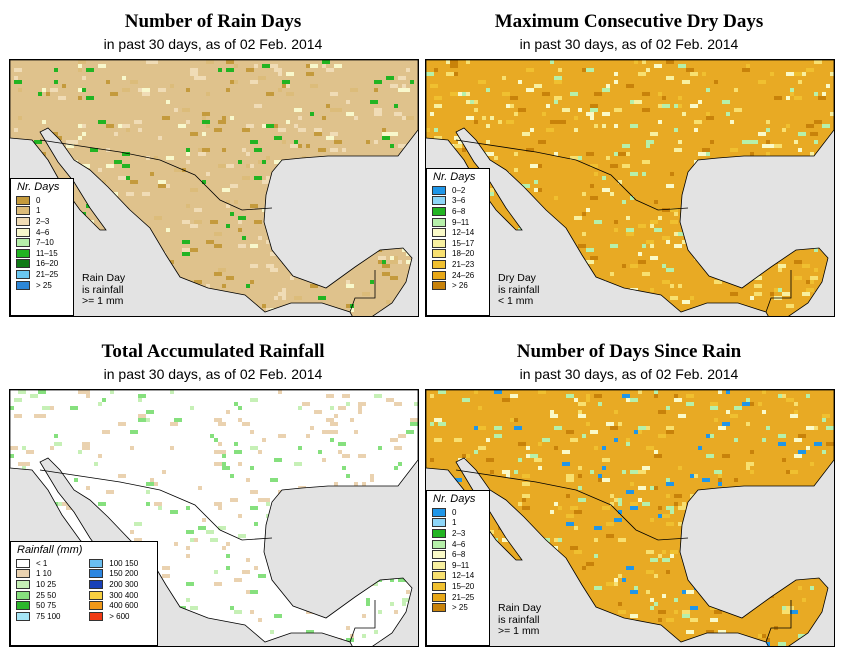  I want to click on legend-row: 4–6, so click(458, 544).